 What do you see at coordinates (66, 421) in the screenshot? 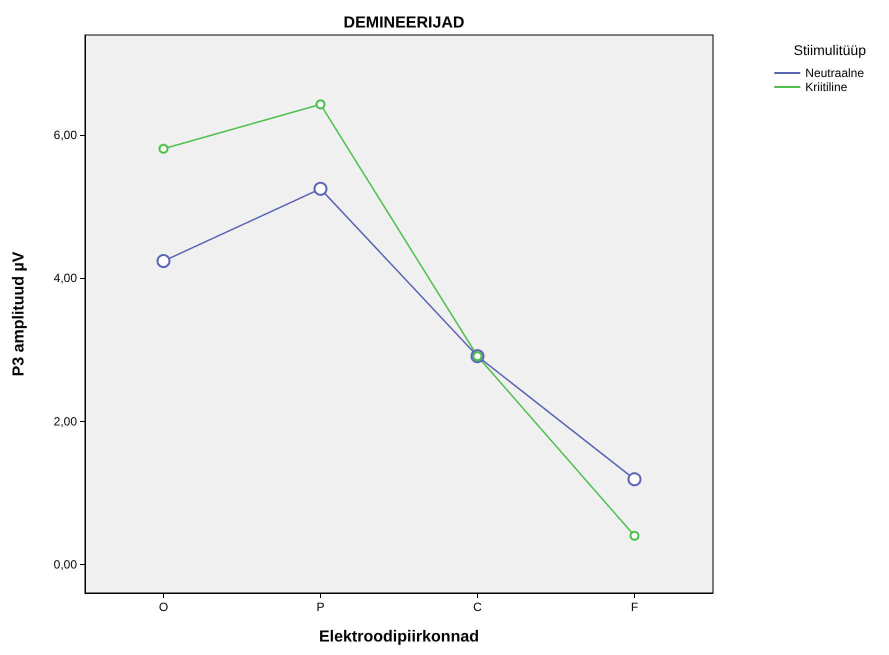
I see `y-tick-label: 2,00` at bounding box center [66, 421].